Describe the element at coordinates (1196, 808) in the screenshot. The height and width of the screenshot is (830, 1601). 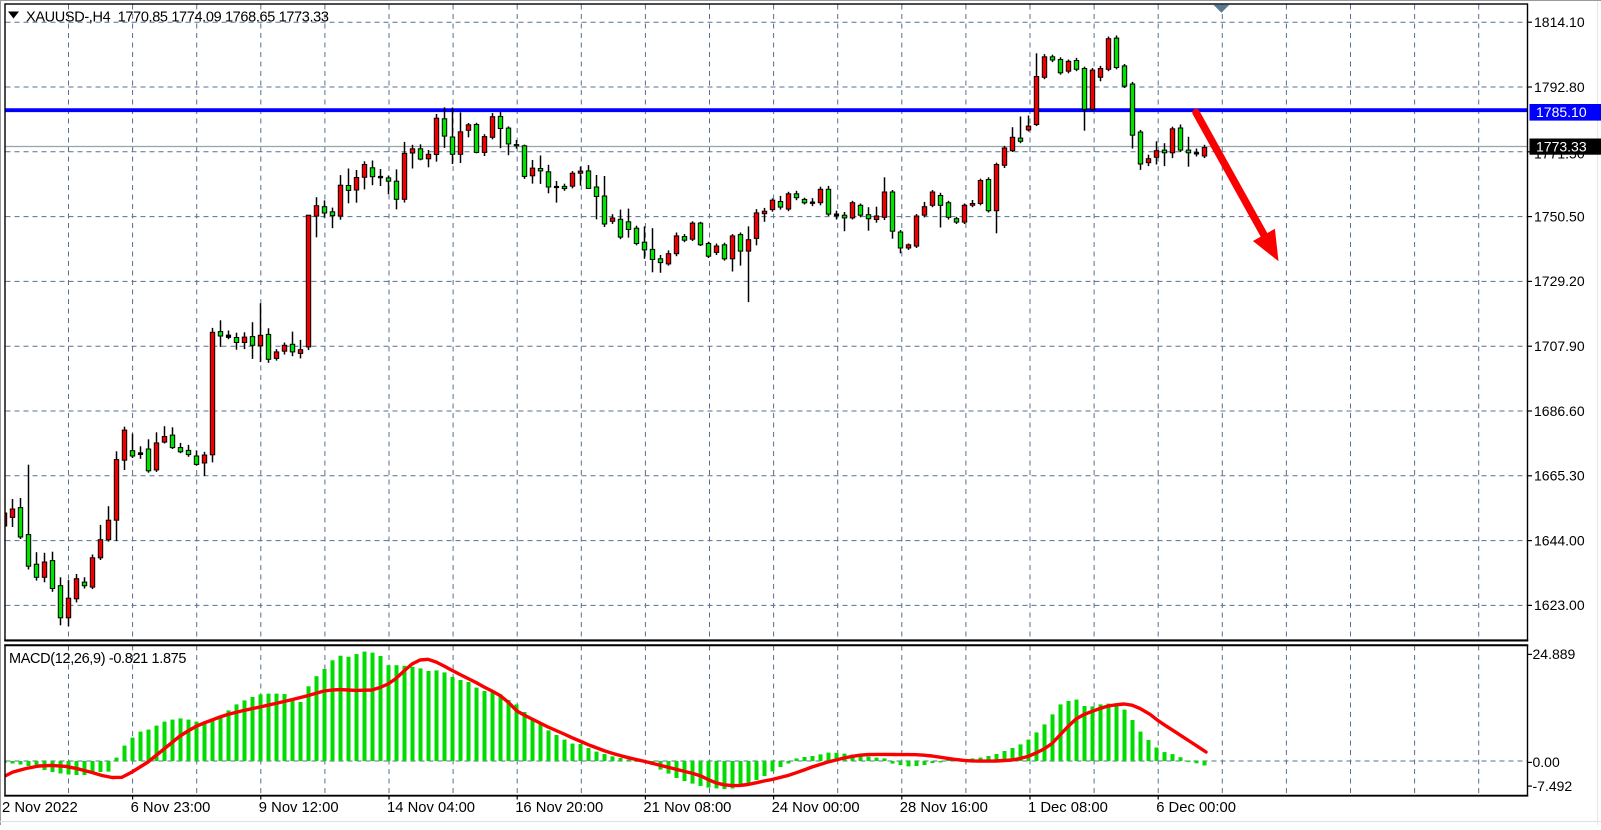
I see `svg-text: 6 Dec 00:00` at that location.